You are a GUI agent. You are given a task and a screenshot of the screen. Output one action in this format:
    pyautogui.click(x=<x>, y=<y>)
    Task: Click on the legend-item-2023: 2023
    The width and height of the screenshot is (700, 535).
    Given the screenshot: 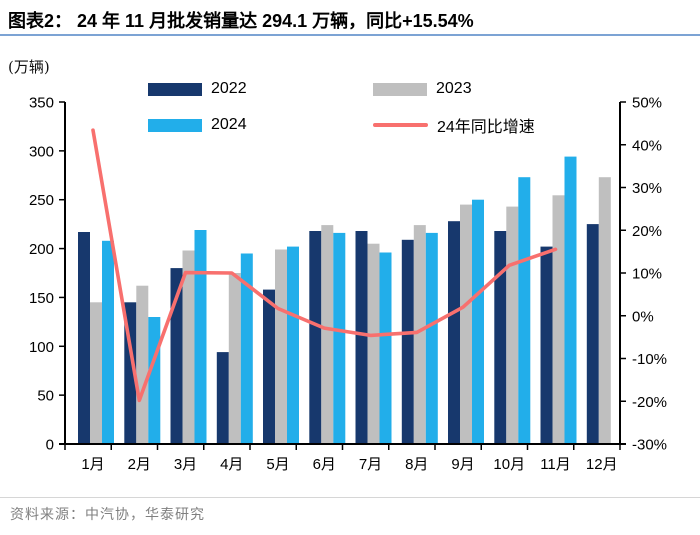 What is the action you would take?
    pyautogui.click(x=422, y=89)
    